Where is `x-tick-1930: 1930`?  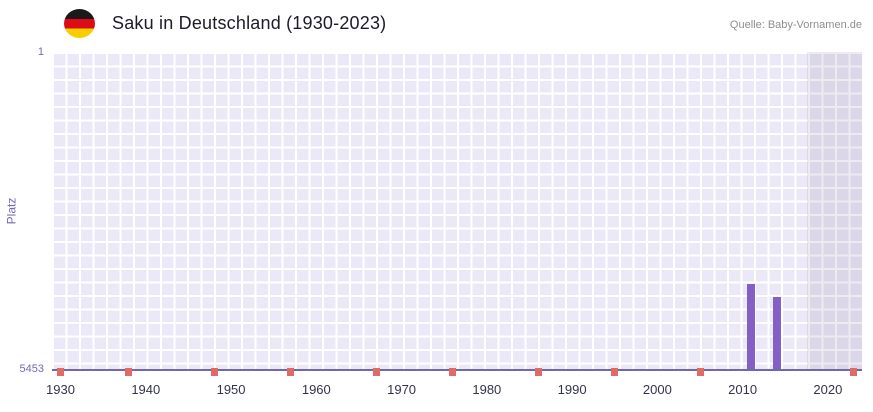
x-tick-1930: 1930 is located at coordinates (60, 389).